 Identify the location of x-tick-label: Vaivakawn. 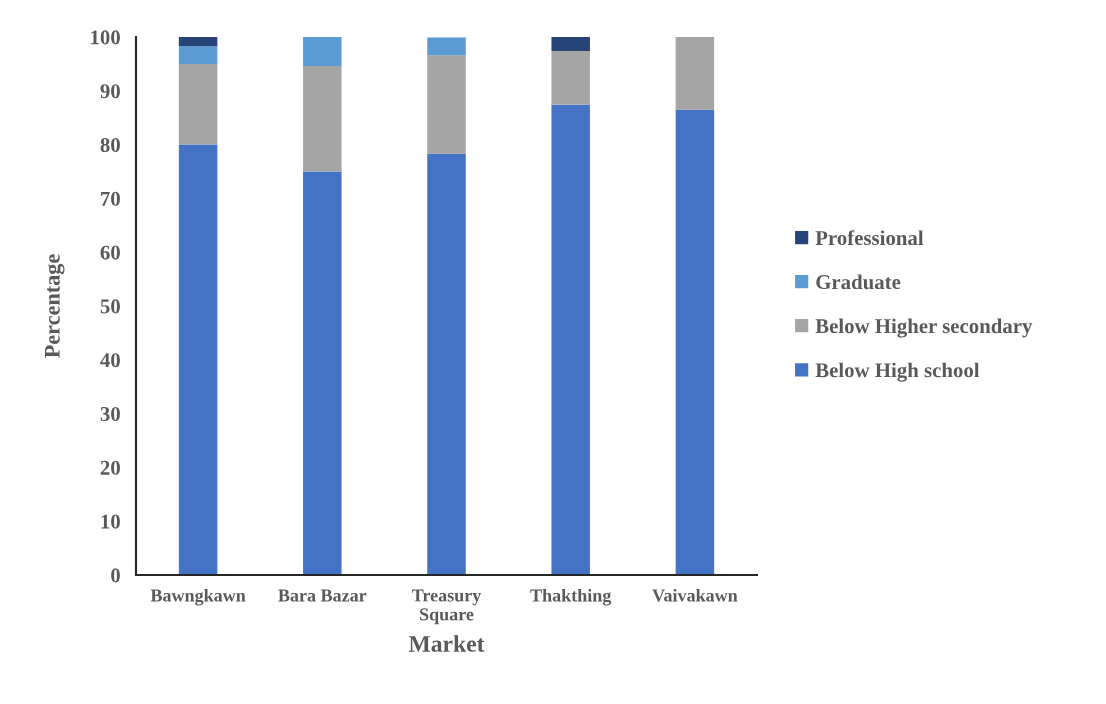
(695, 595).